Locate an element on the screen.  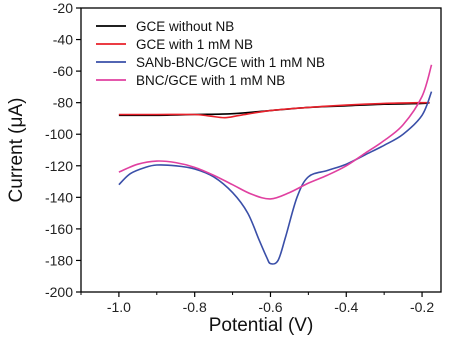
y-tick-label: -60 is located at coordinates (63, 71).